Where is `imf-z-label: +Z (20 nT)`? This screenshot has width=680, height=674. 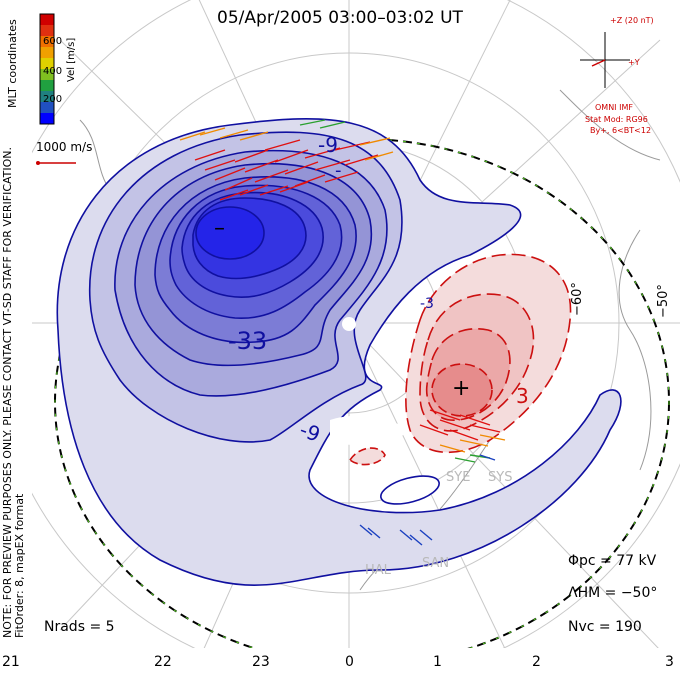 imf-z-label: +Z (20 nT) is located at coordinates (632, 20).